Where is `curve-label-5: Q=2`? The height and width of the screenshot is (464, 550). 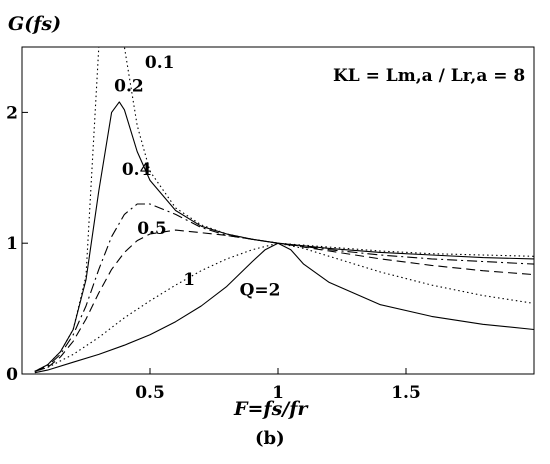 curve-label-5: Q=2 is located at coordinates (260, 291).